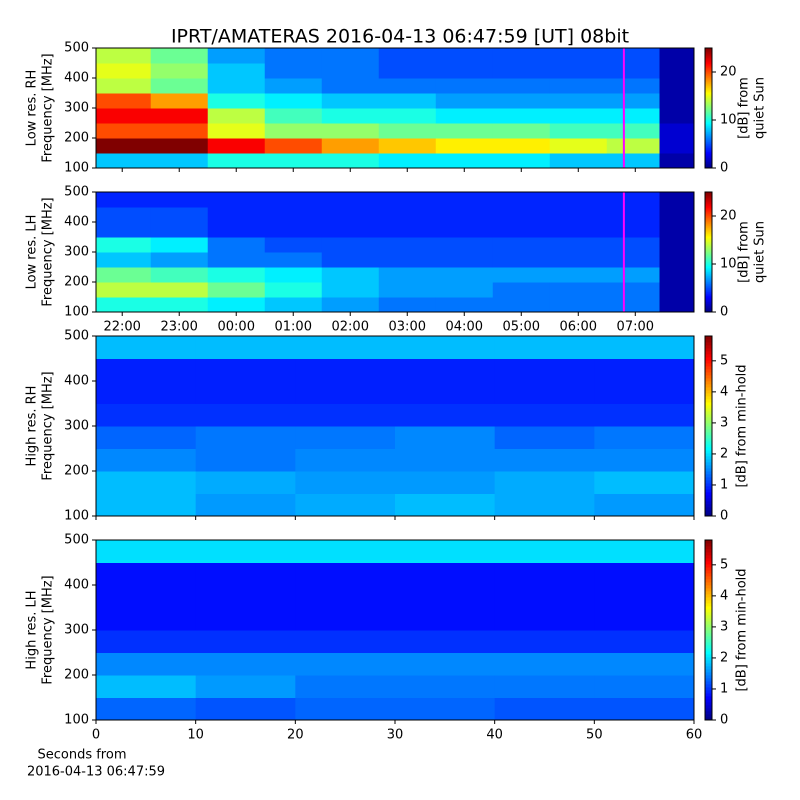 This screenshot has height=800, width=800. Describe the element at coordinates (742, 425) in the screenshot. I see `colorbar-label: [dB] from min-hold` at that location.